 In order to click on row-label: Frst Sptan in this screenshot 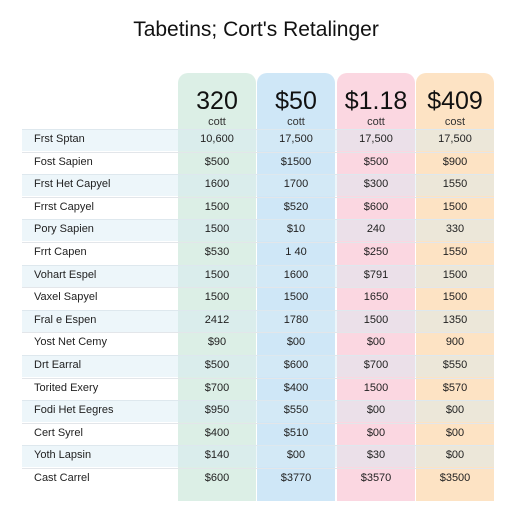, I will do `click(59, 139)`.